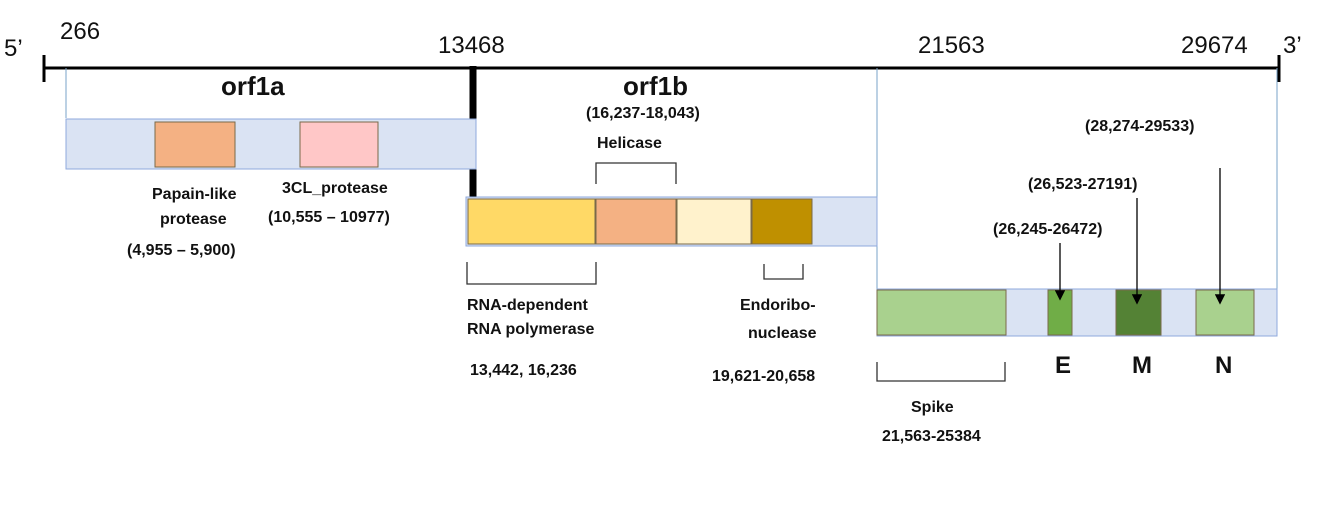  What do you see at coordinates (941, 312) in the screenshot?
I see `spike-box` at bounding box center [941, 312].